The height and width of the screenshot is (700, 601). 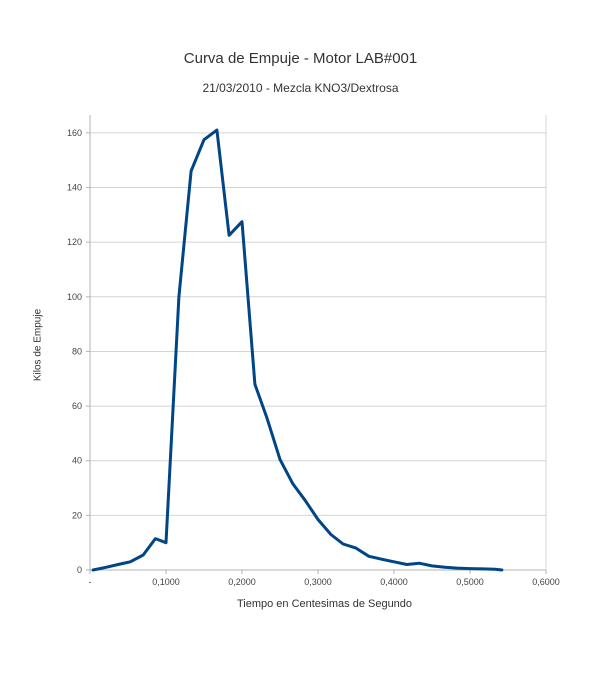 What do you see at coordinates (90, 582) in the screenshot?
I see `x-tick-label: -` at bounding box center [90, 582].